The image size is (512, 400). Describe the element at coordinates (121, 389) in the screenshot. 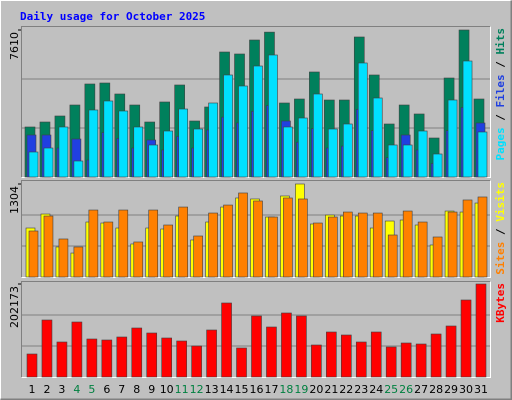

I see `x-tick-label: 7` at that location.